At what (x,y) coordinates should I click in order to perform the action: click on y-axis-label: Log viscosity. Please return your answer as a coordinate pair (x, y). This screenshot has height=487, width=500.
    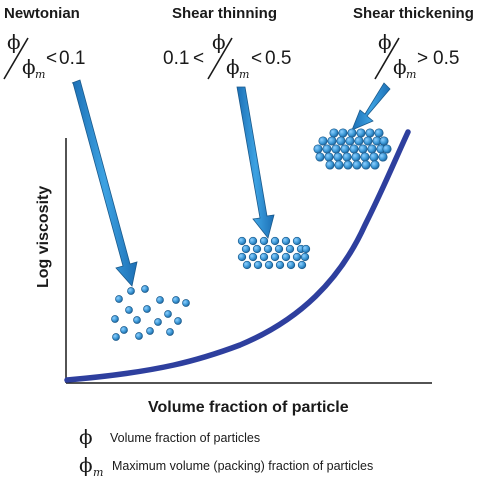
    Looking at the image, I should click on (43, 237).